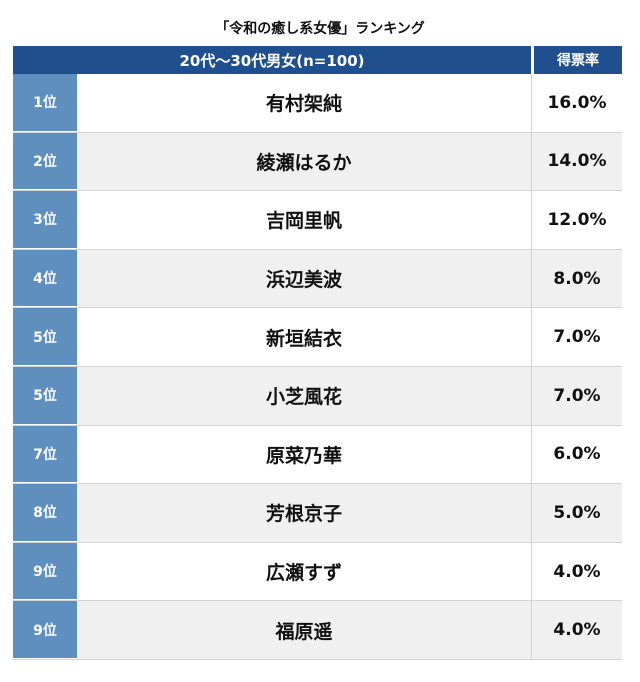  What do you see at coordinates (304, 278) in the screenshot?
I see `name-cell: 浜辺美波` at bounding box center [304, 278].